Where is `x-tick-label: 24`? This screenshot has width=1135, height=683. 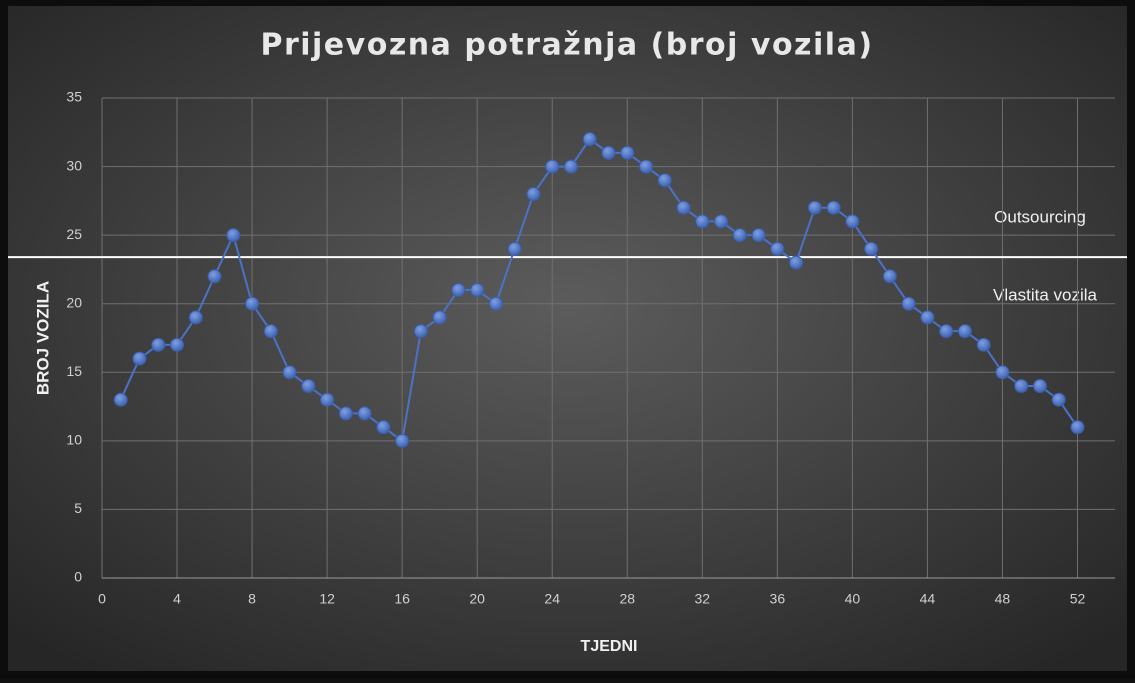 x-tick-label: 24 is located at coordinates (552, 599).